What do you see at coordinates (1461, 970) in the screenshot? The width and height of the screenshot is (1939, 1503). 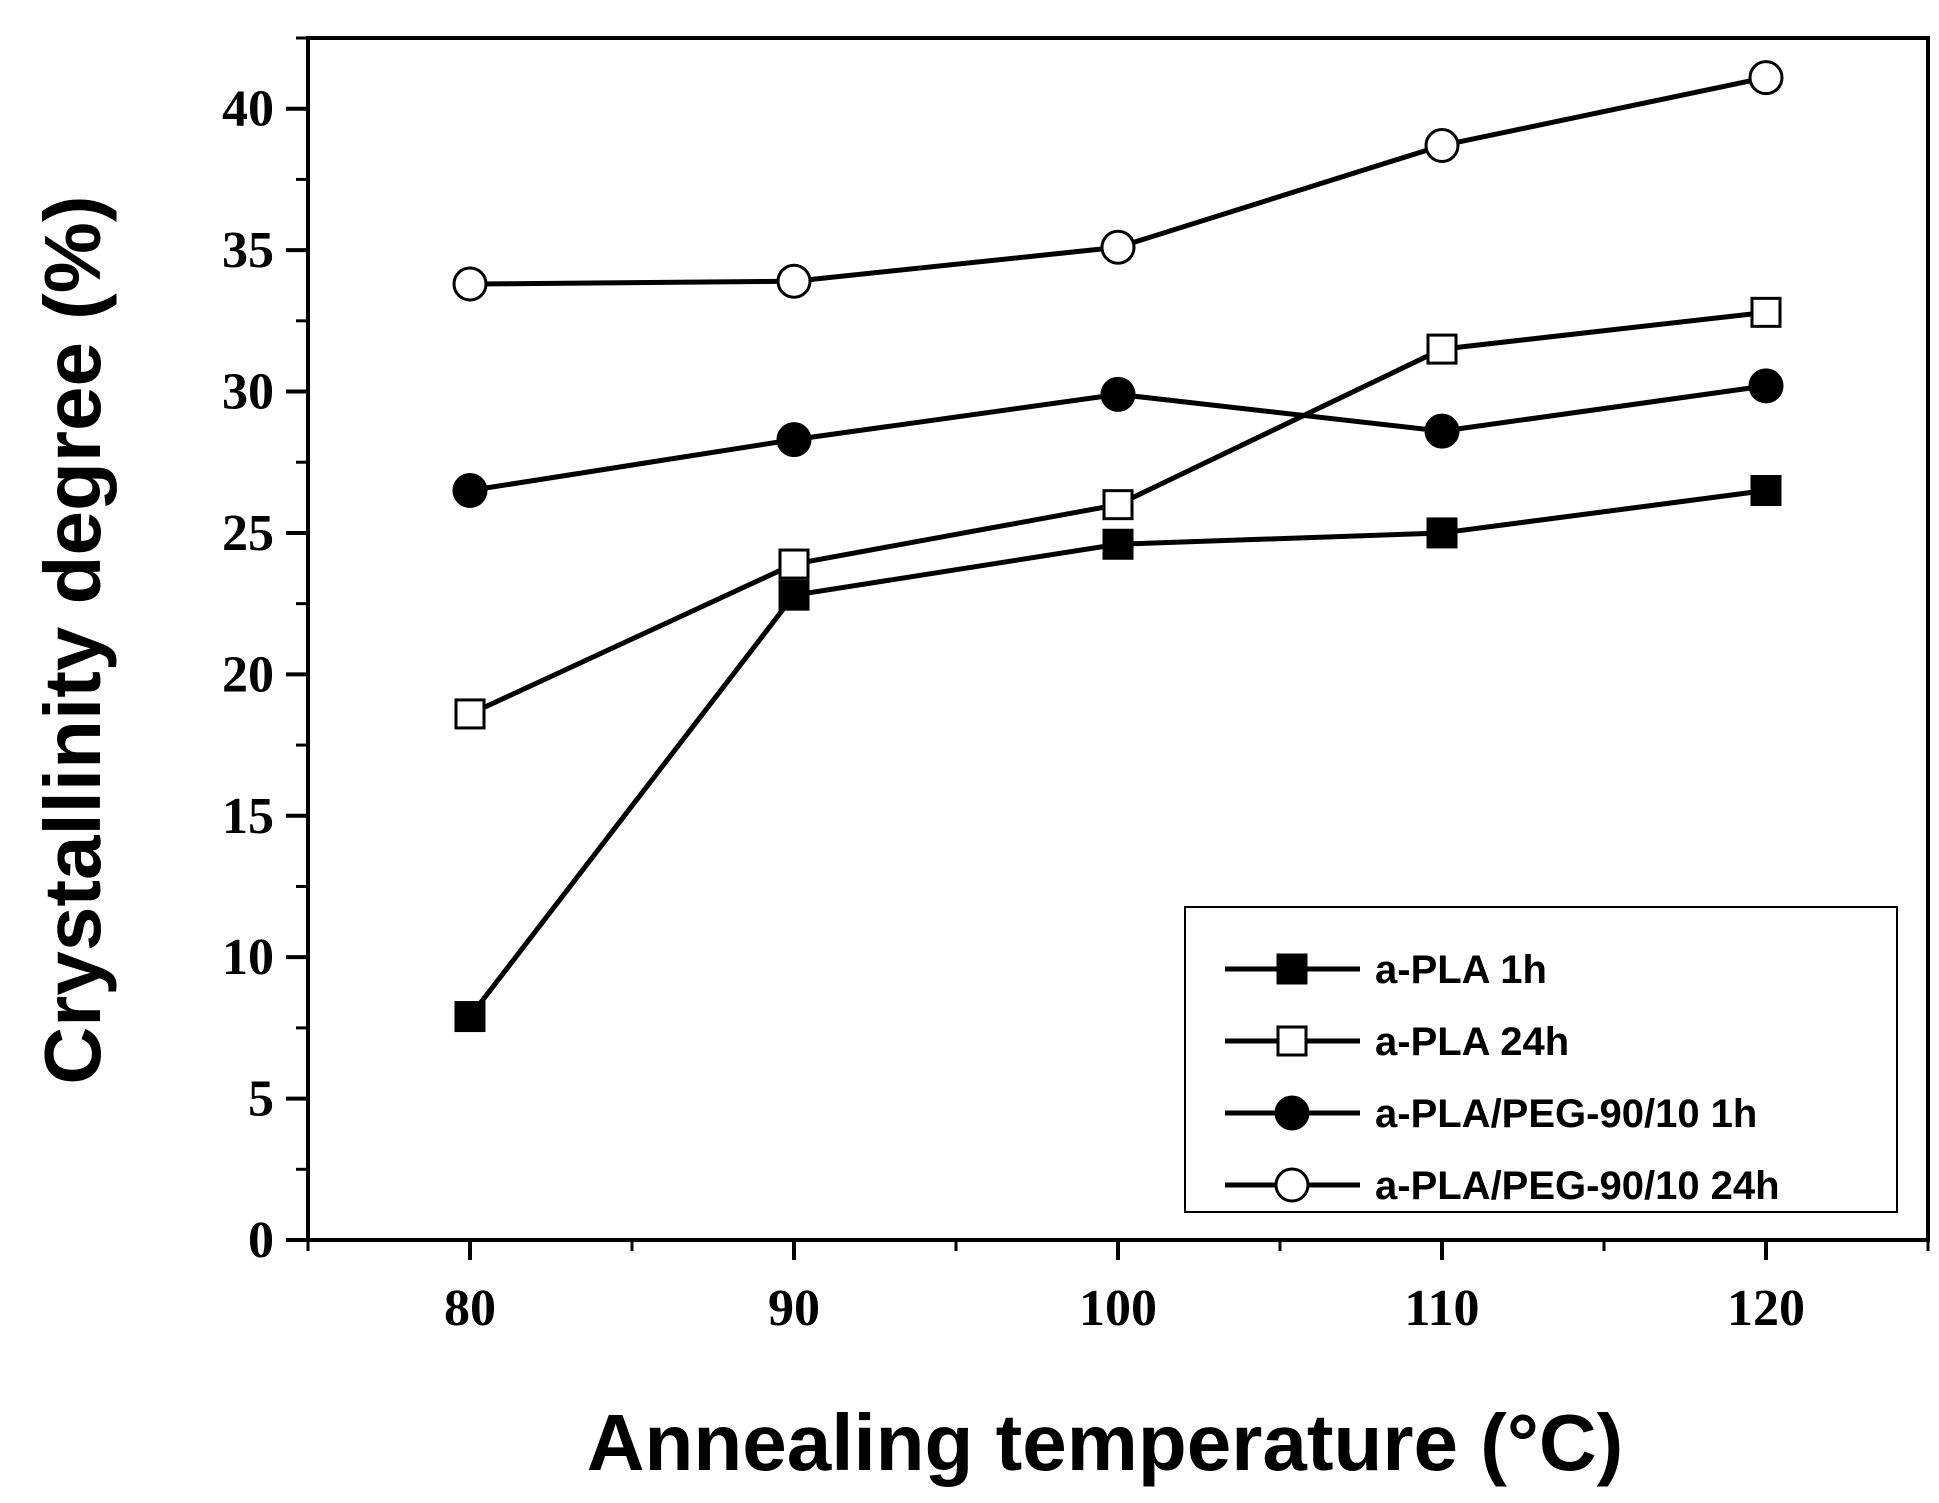 I see `legend-label: a-PLA 1h` at bounding box center [1461, 970].